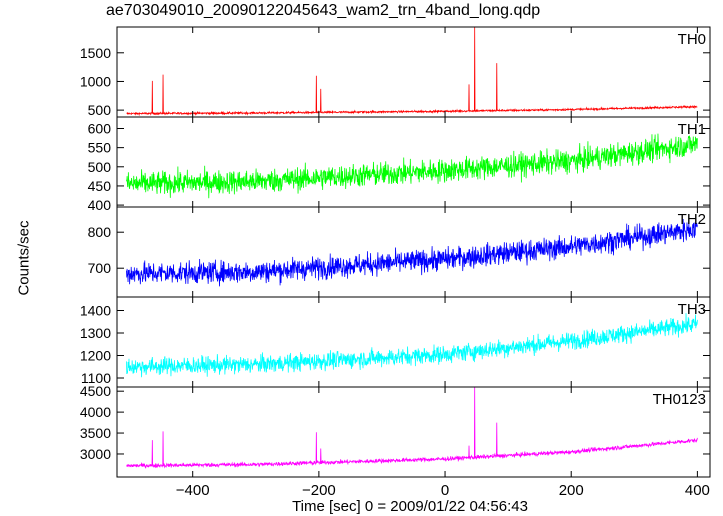 This screenshot has width=723, height=516. Describe the element at coordinates (193, 490) in the screenshot. I see `x-tick-label: −400` at that location.